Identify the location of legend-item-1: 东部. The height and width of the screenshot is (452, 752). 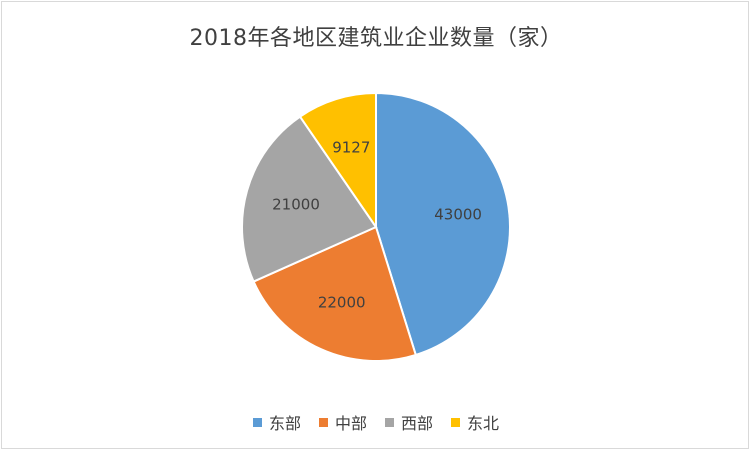
(276, 422).